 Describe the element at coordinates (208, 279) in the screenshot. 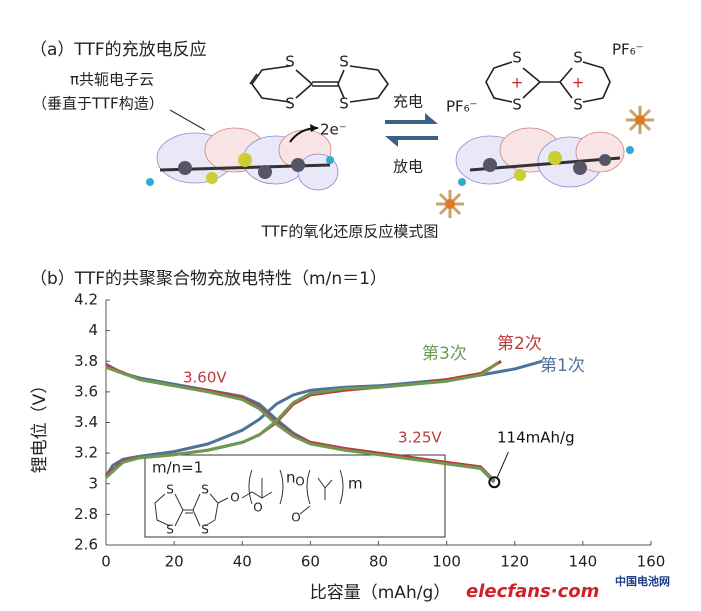

I see `chart-title: （b）TTF的共聚聚合物充放电特性（m/n＝1）` at that location.